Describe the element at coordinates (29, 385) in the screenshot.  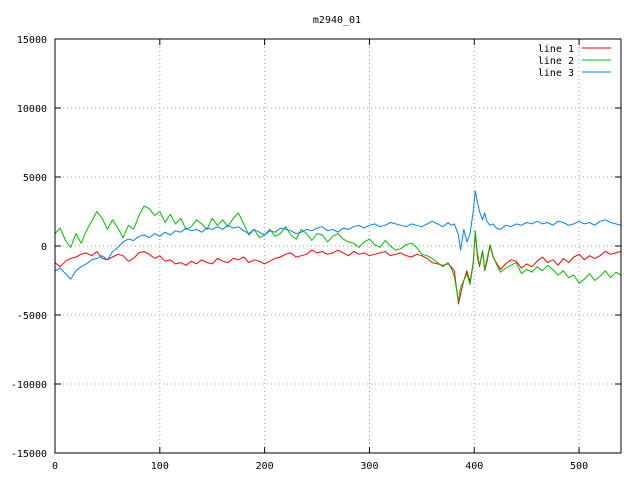
I see `y-tick-label: -10000` at that location.